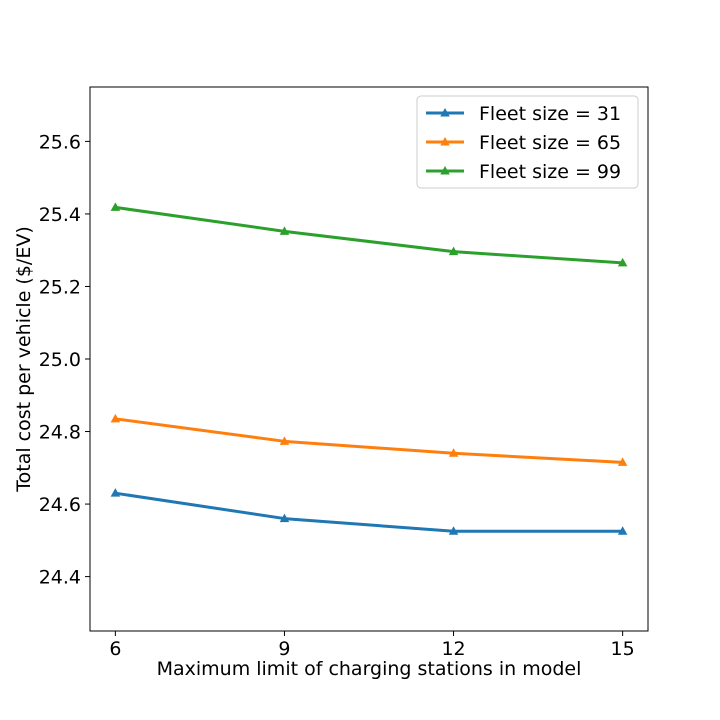 The width and height of the screenshot is (720, 720). I want to click on legend-box, so click(527, 142).